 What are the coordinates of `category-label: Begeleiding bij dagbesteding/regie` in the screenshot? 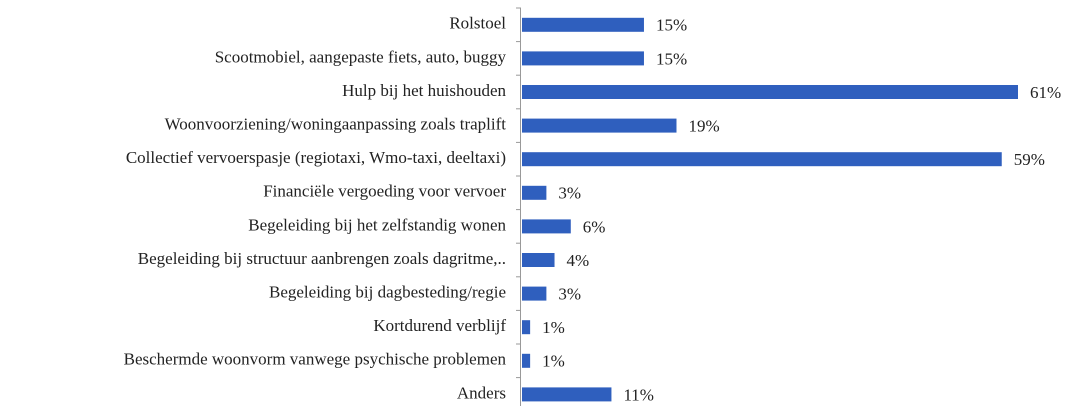 It's located at (387, 292).